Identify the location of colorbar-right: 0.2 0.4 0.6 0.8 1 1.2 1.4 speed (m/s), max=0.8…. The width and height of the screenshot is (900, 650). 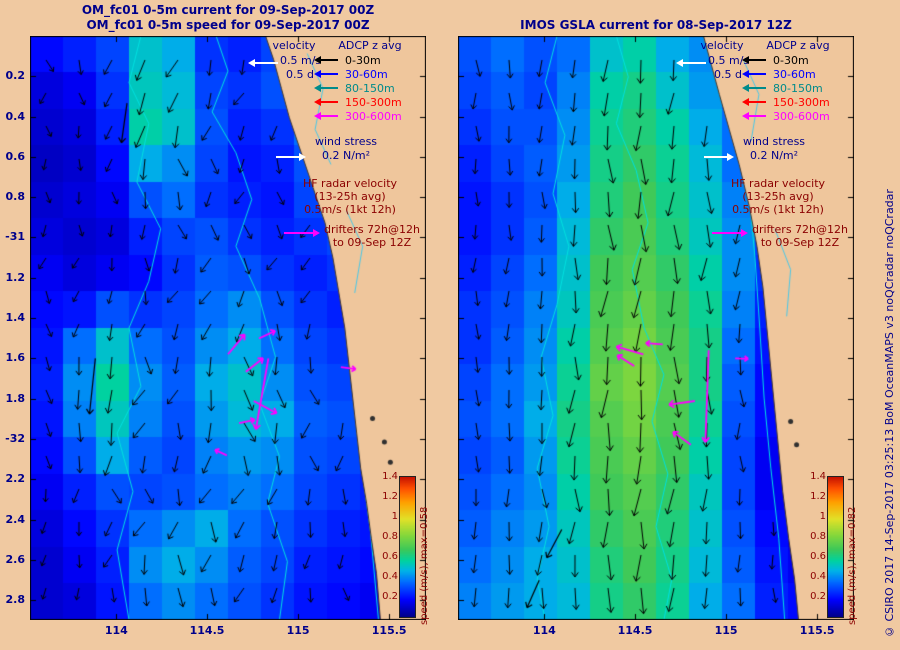
(834, 548).